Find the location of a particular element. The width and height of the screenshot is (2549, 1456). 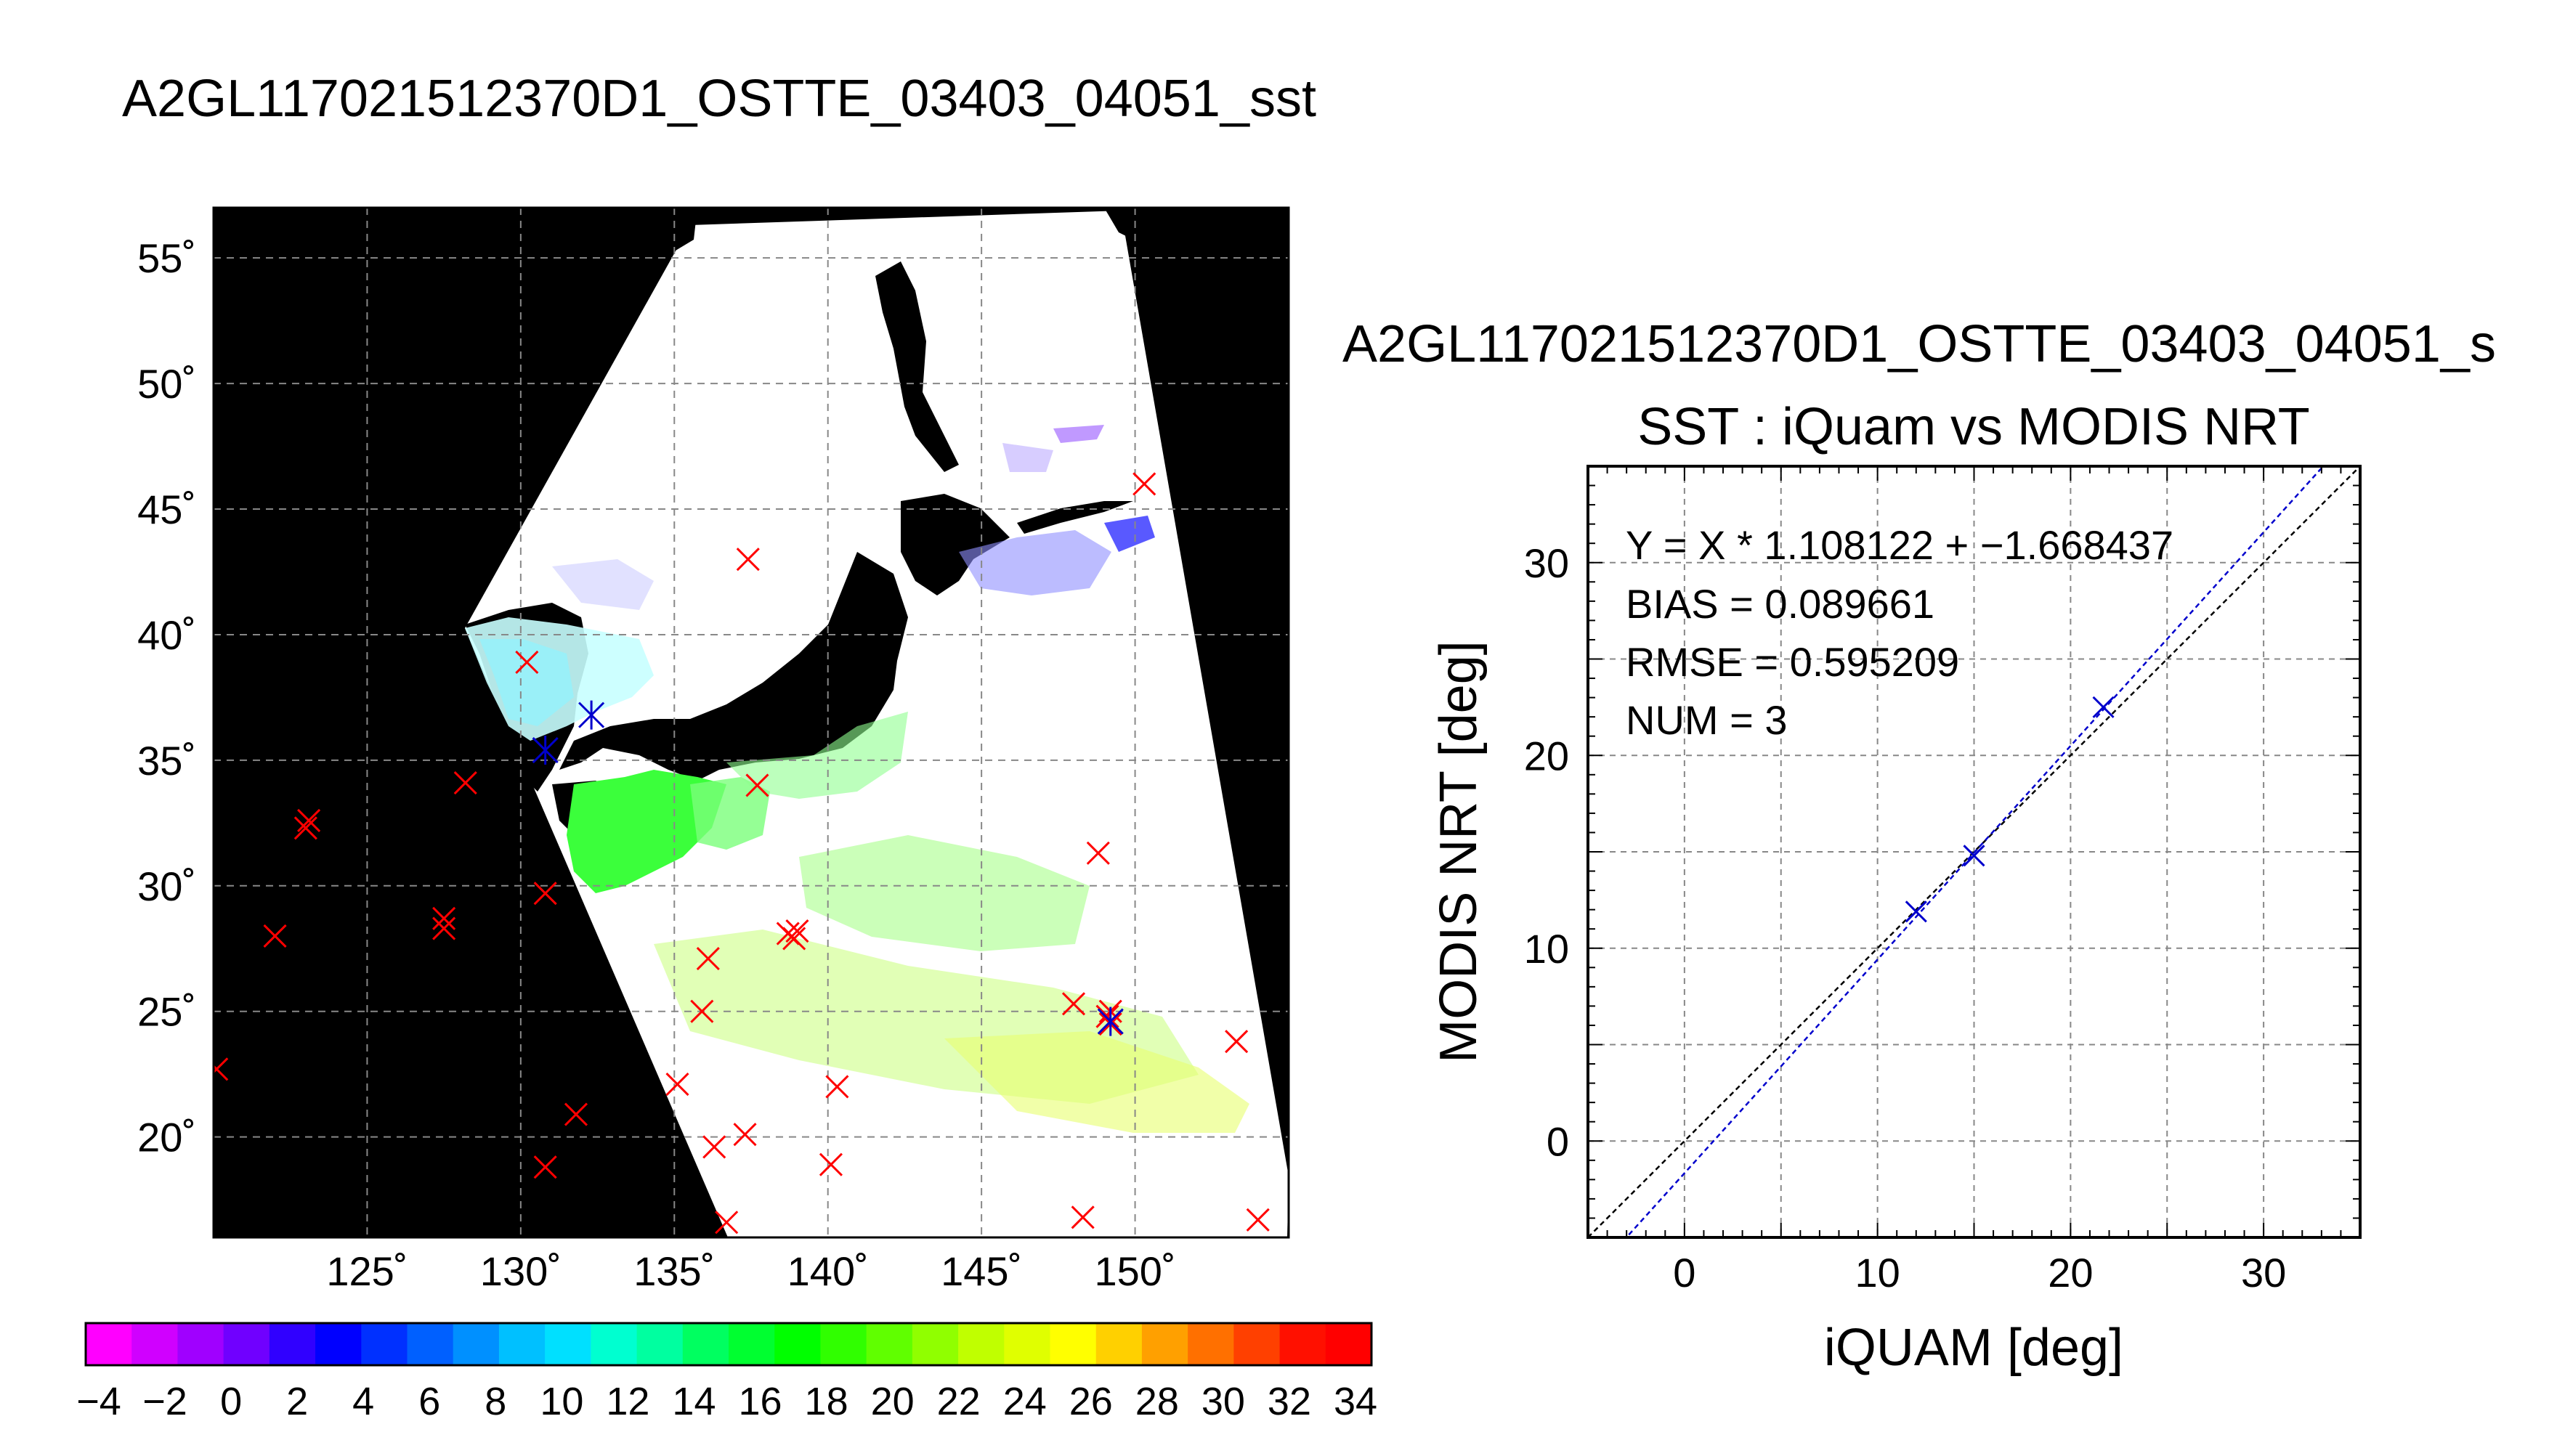

colorbar-tick-label: 10 is located at coordinates (562, 1402).